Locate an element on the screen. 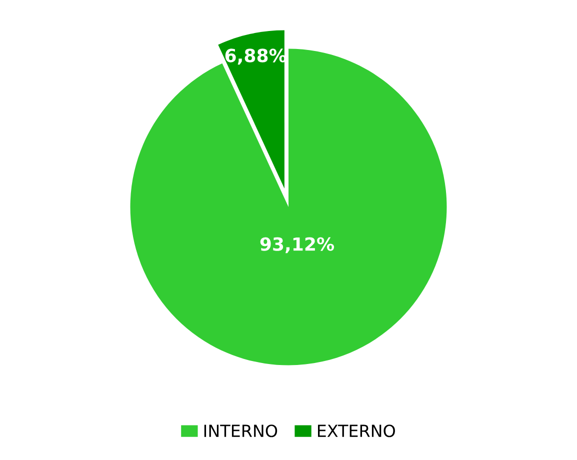 The height and width of the screenshot is (460, 577). legend-label: EXTERNO is located at coordinates (356, 431).